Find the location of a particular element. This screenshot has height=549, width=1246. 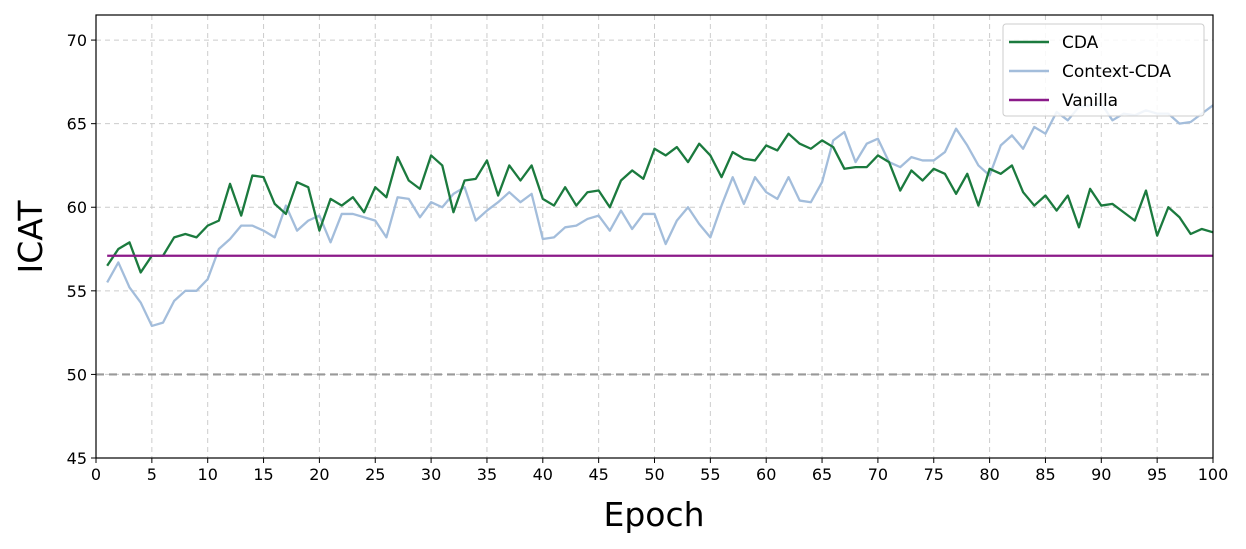

y-tick-label: 70 is located at coordinates (77, 40).